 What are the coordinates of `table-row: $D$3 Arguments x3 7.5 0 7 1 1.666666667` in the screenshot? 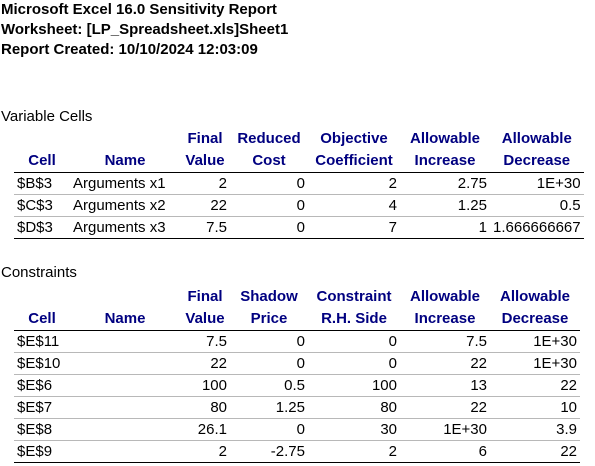 It's located at (299, 227).